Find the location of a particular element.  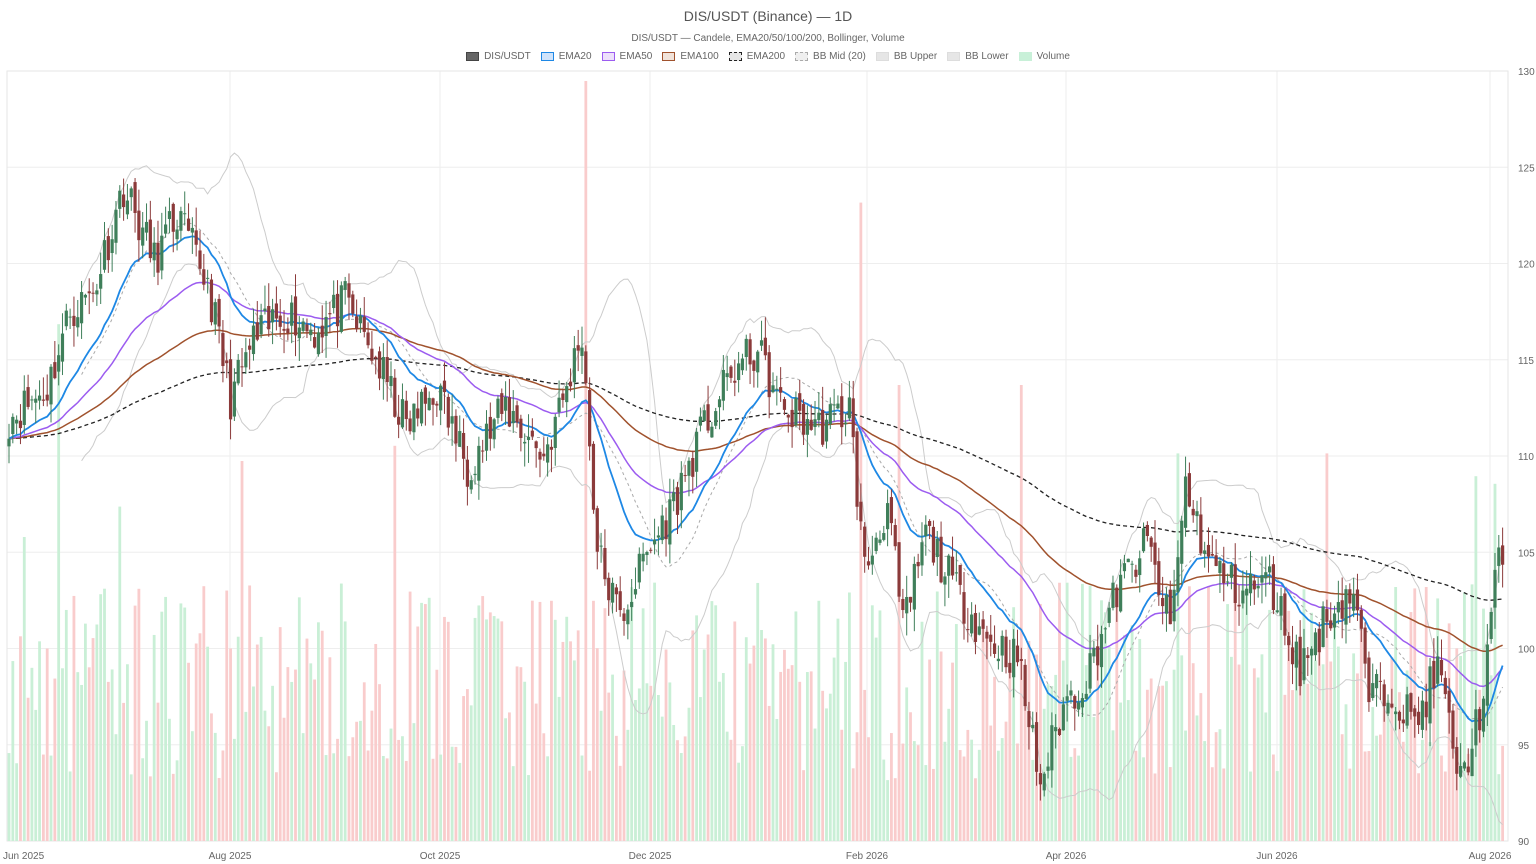

legend-item: EMA50 is located at coordinates (626, 56).